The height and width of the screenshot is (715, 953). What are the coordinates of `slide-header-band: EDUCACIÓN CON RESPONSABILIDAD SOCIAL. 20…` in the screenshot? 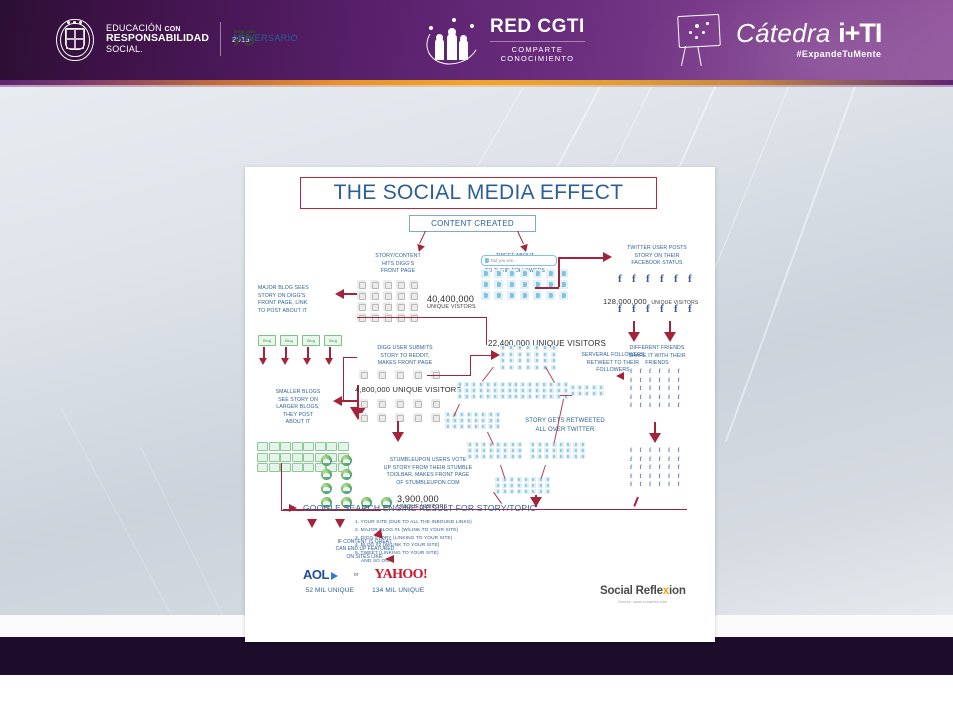 It's located at (476, 40).